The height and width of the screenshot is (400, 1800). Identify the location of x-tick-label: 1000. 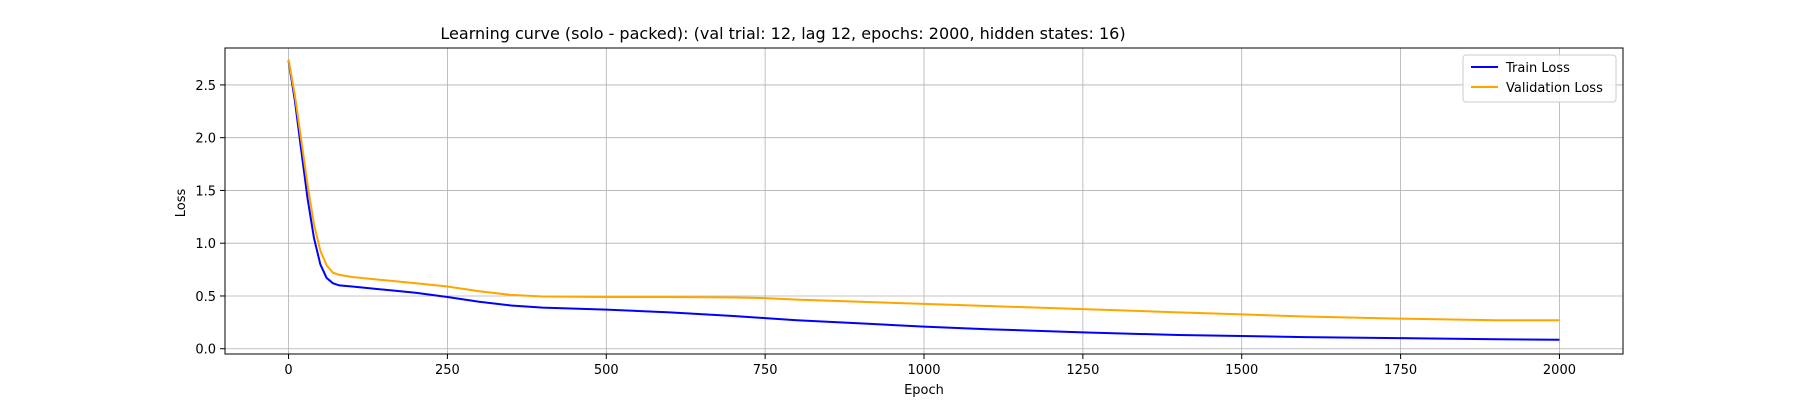
(923, 370).